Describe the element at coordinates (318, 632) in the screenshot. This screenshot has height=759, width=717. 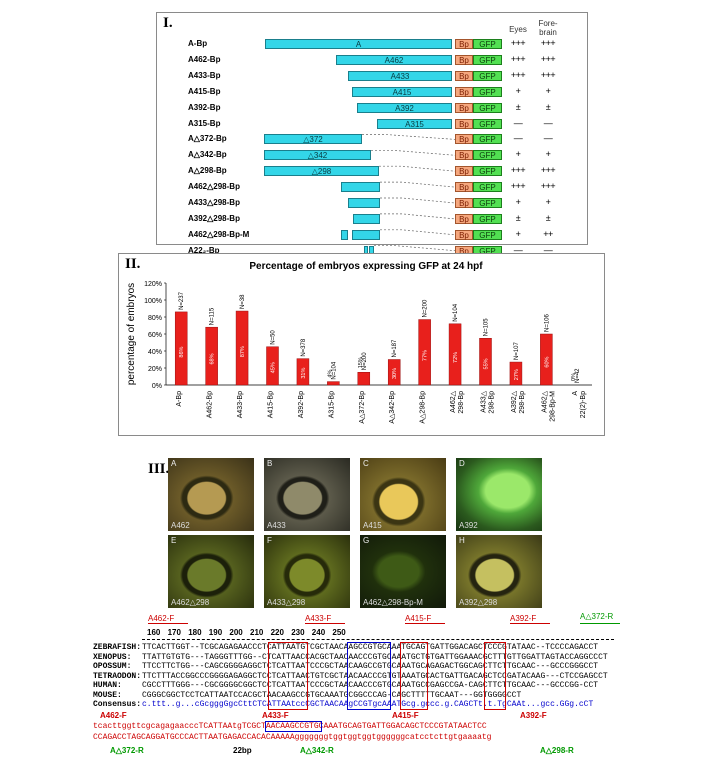
I see `ruler-number: 240` at that location.